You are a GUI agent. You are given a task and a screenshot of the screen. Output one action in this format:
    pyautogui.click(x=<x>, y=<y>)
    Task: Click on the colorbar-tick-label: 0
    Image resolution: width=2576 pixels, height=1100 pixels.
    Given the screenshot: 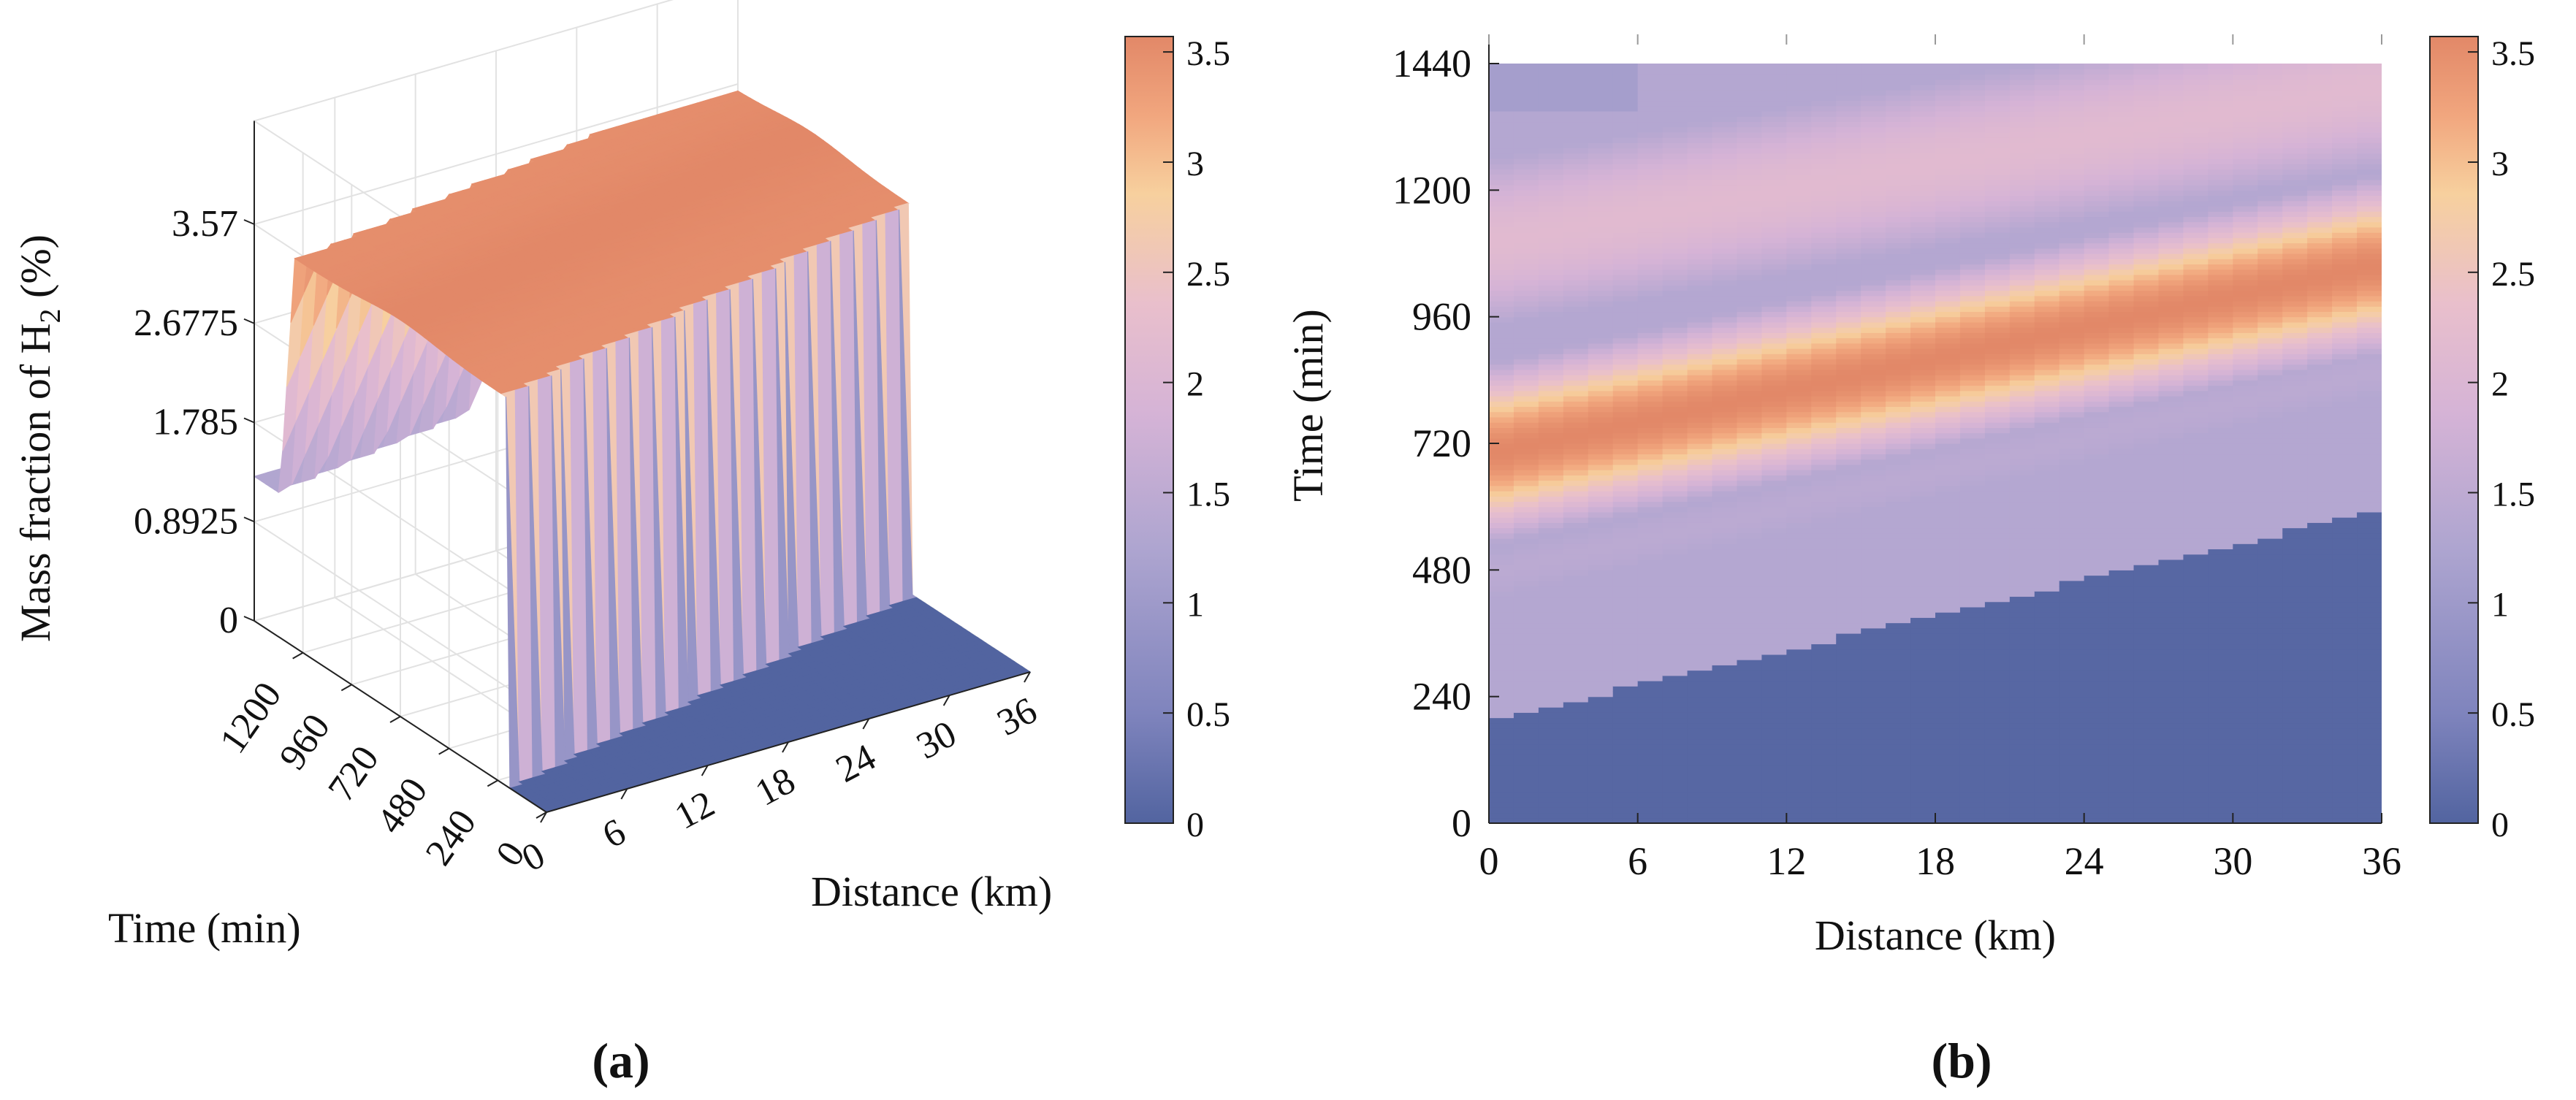 What is the action you would take?
    pyautogui.click(x=1195, y=825)
    